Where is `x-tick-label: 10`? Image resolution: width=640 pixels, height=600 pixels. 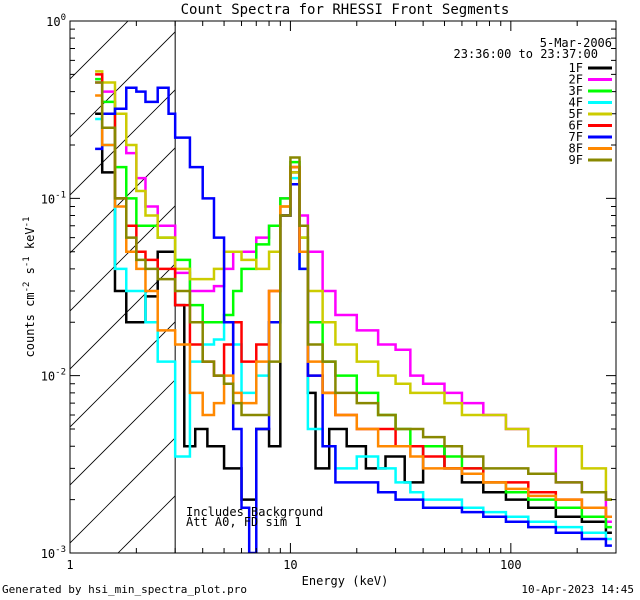 x-tick-label: 10 is located at coordinates (290, 565).